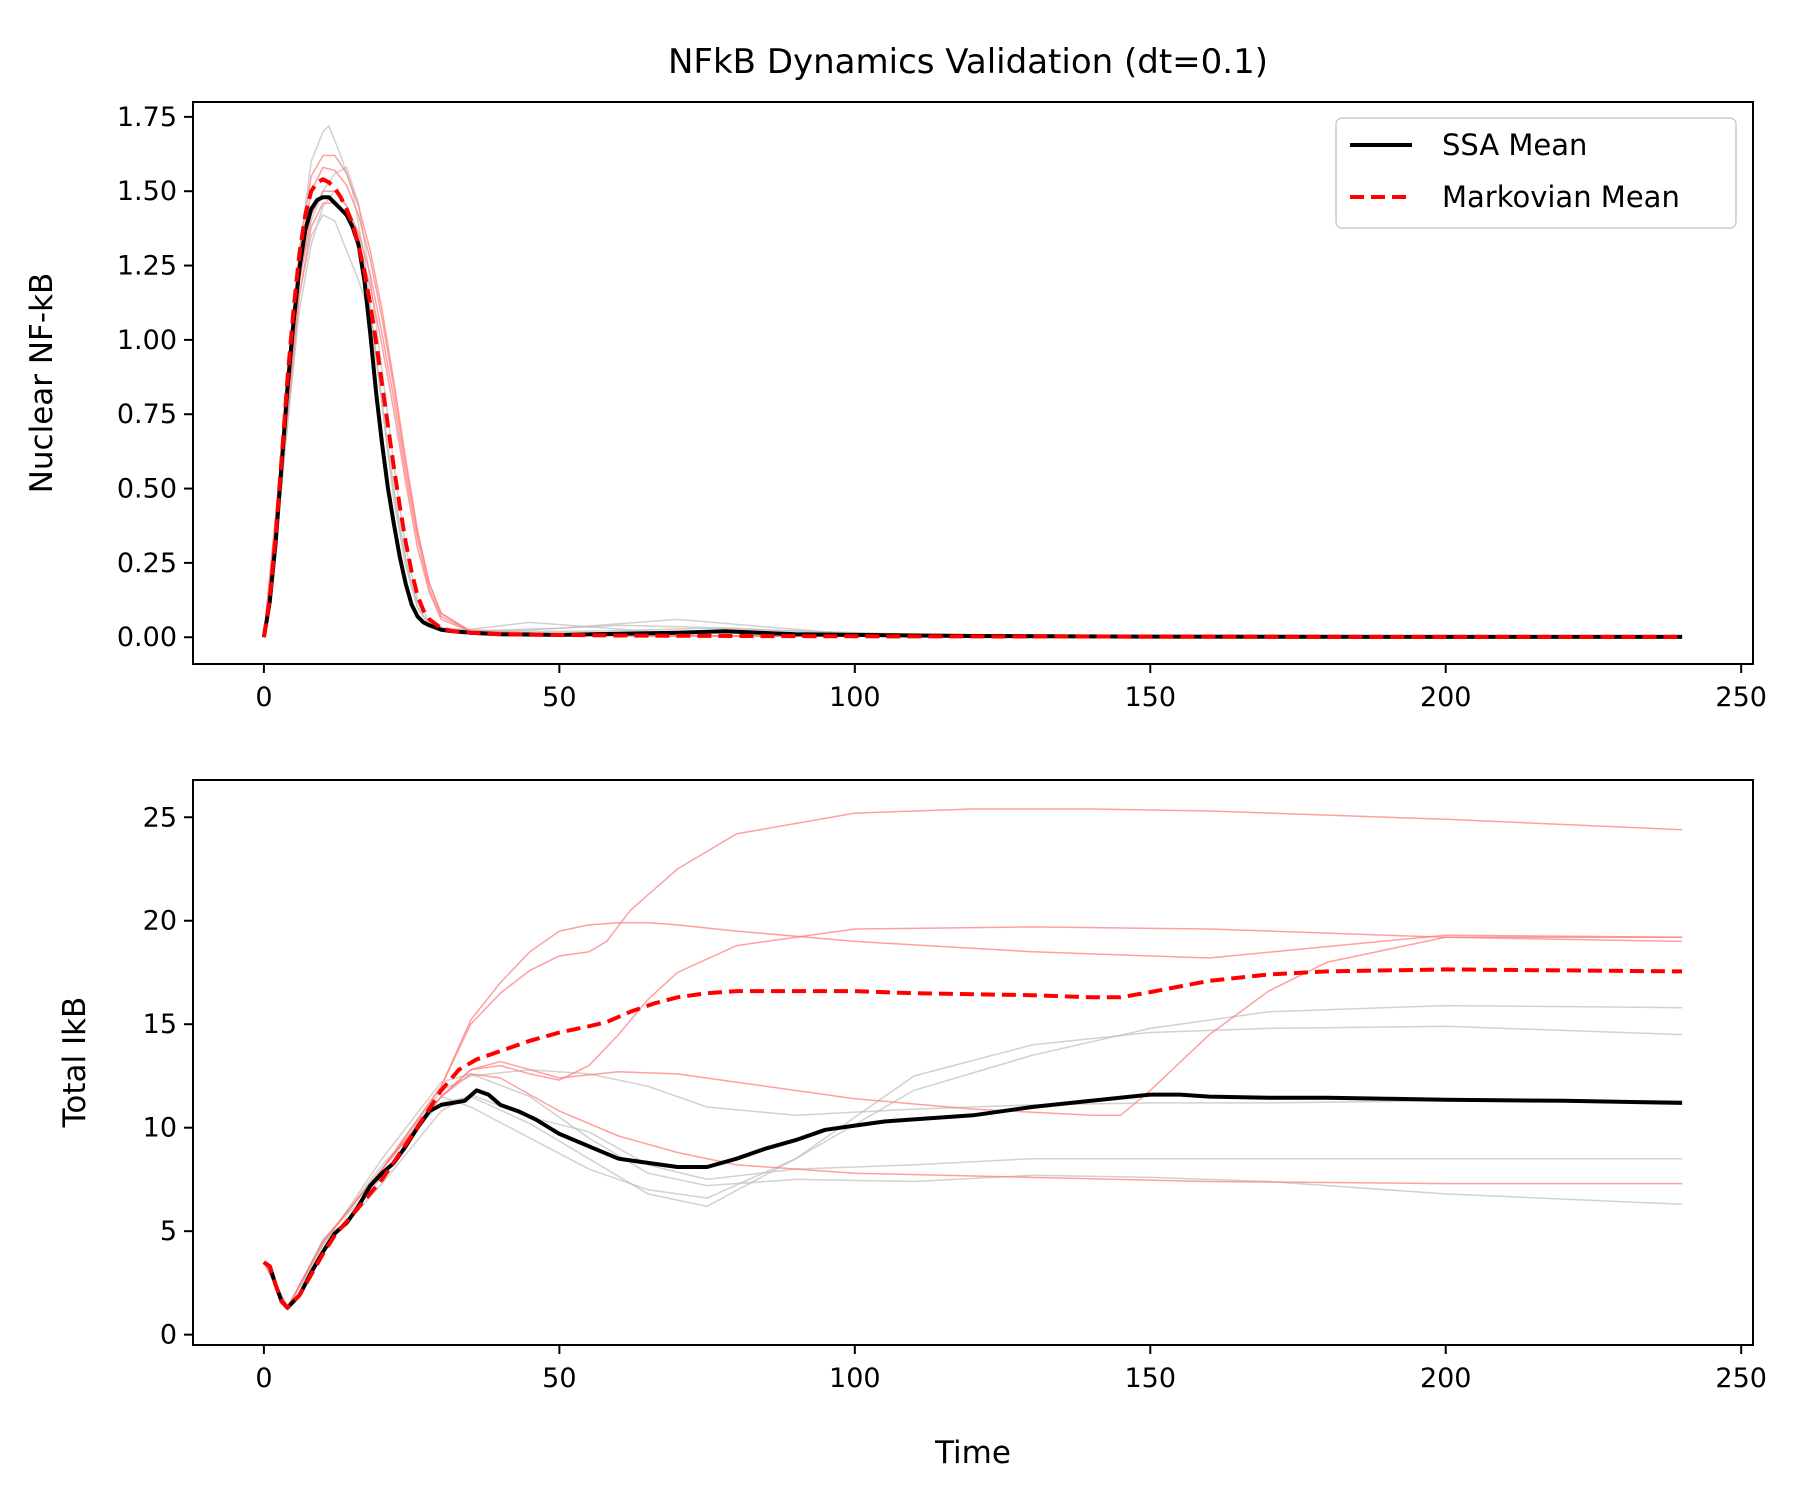 This screenshot has height=1500, width=1800. What do you see at coordinates (1150, 1378) in the screenshot?
I see `bot-x-tick-label-150: 150` at bounding box center [1150, 1378].